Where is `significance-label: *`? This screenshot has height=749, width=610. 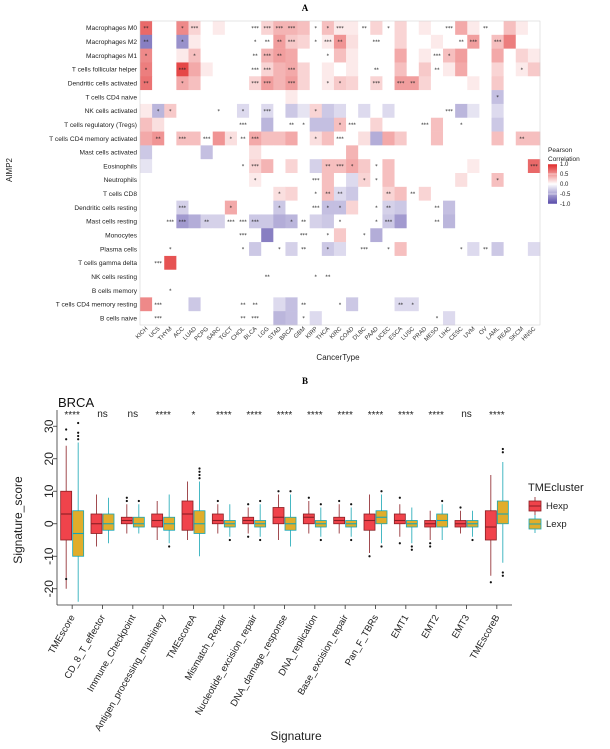
significance-label: * is located at coordinates (194, 415).